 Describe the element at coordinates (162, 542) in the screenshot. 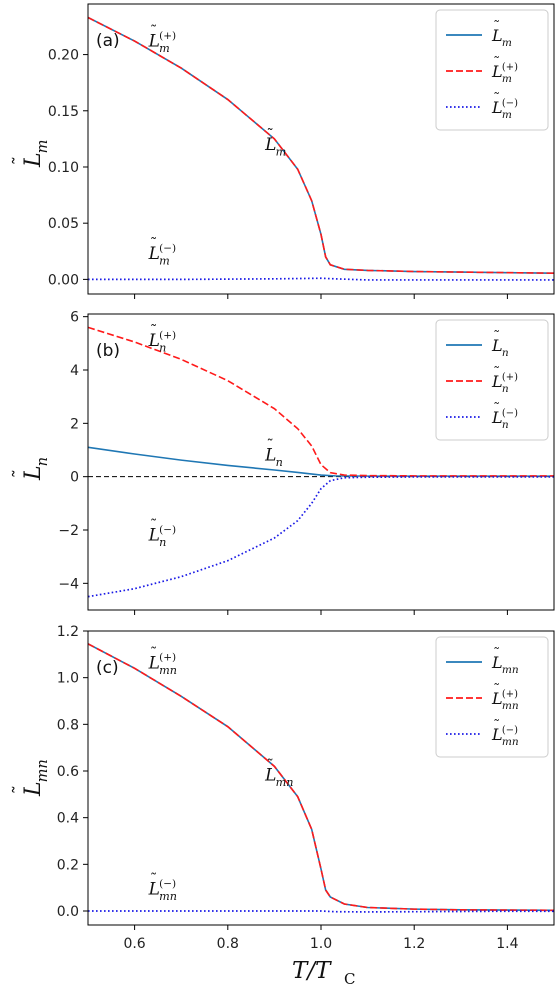

I see `curve-annotation-sub: n` at that location.